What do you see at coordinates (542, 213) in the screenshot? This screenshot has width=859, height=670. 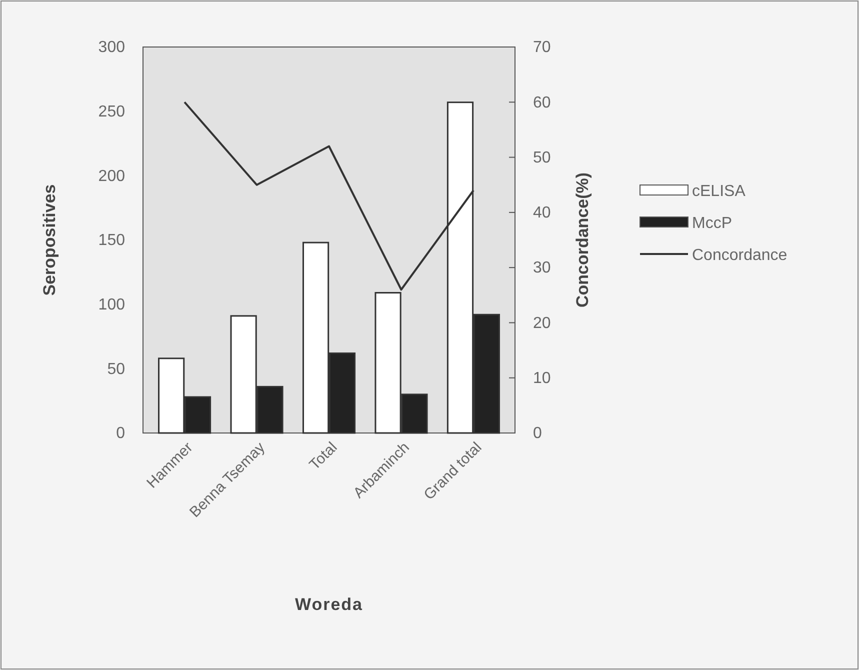 I see `y2-tick-label: 40` at bounding box center [542, 213].